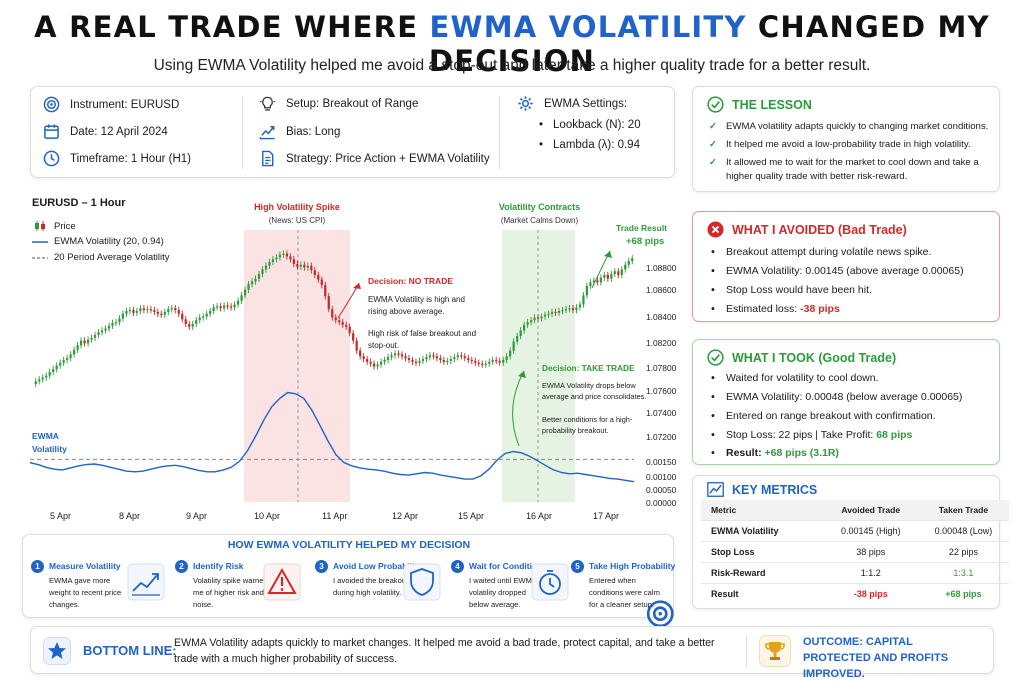  What do you see at coordinates (40, 226) in the screenshot?
I see `candle-legend-icon` at bounding box center [40, 226].